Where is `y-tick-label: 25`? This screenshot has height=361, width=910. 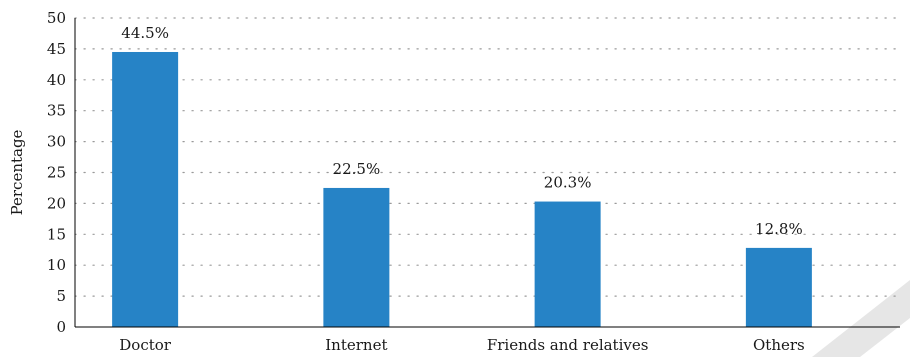
y-tick-label: 25 is located at coordinates (56, 173).